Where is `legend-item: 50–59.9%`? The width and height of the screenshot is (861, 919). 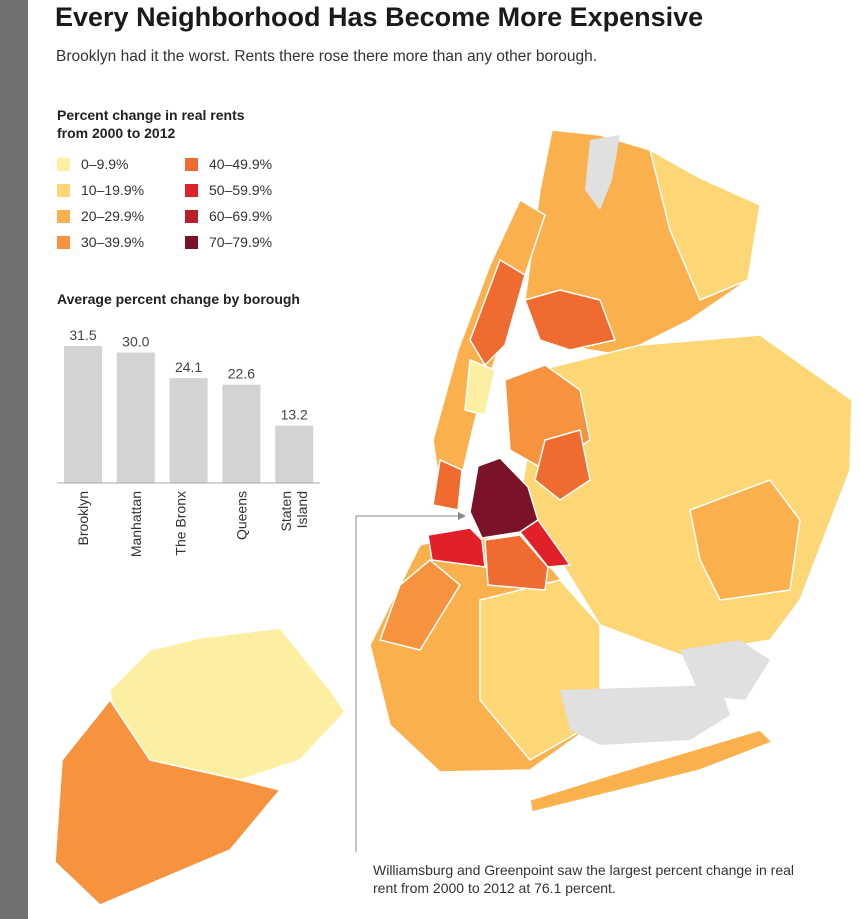 legend-item: 50–59.9% is located at coordinates (250, 190).